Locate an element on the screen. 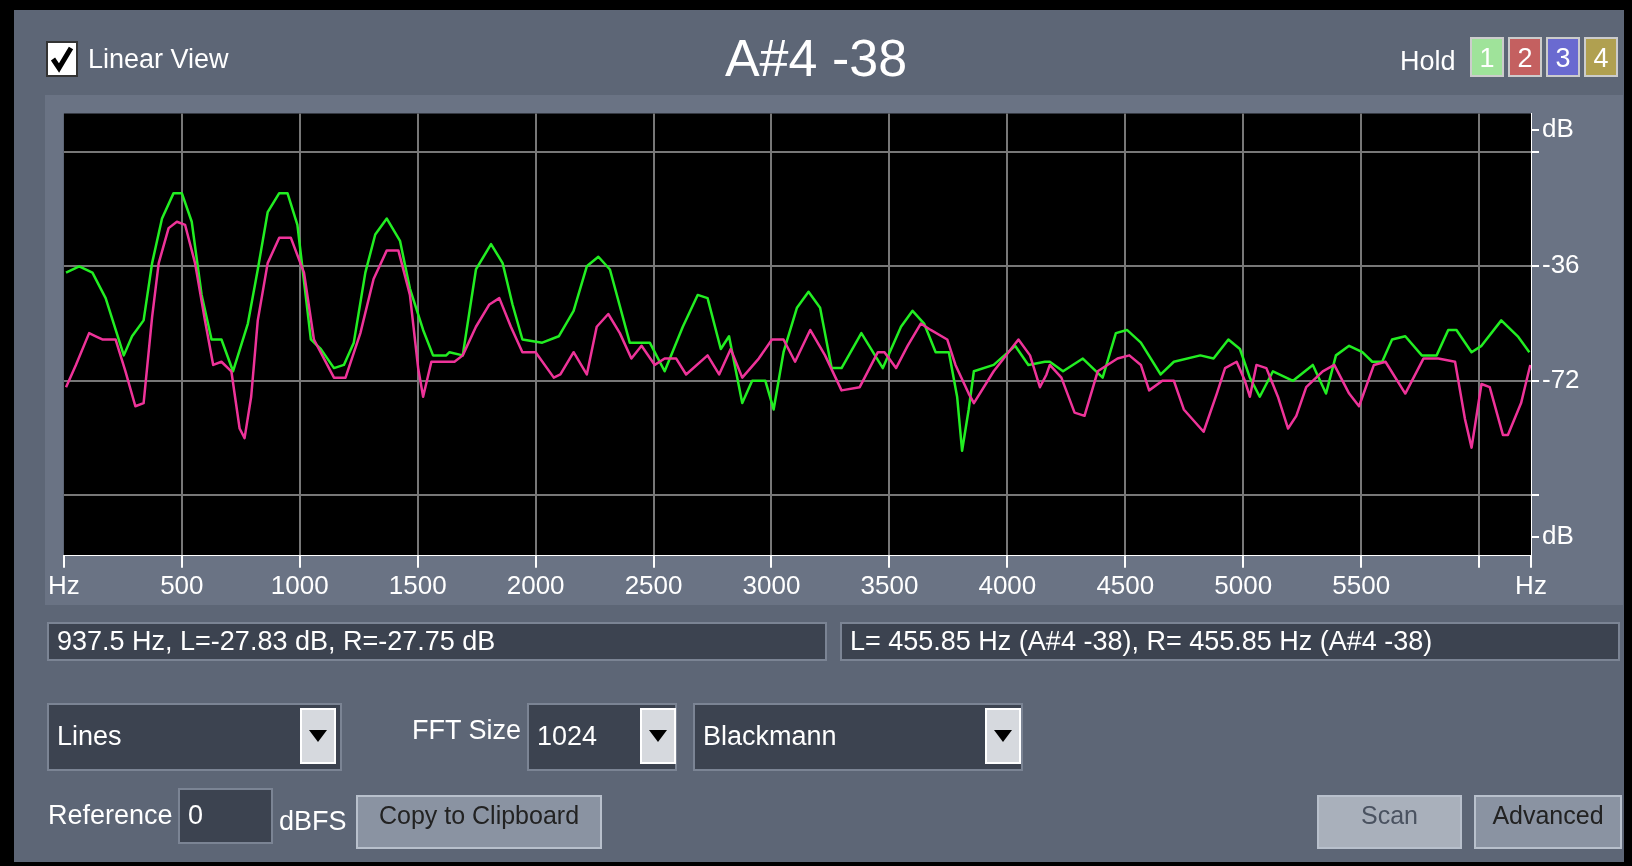 This screenshot has height=866, width=1632. text: 0 is located at coordinates (225, 816).